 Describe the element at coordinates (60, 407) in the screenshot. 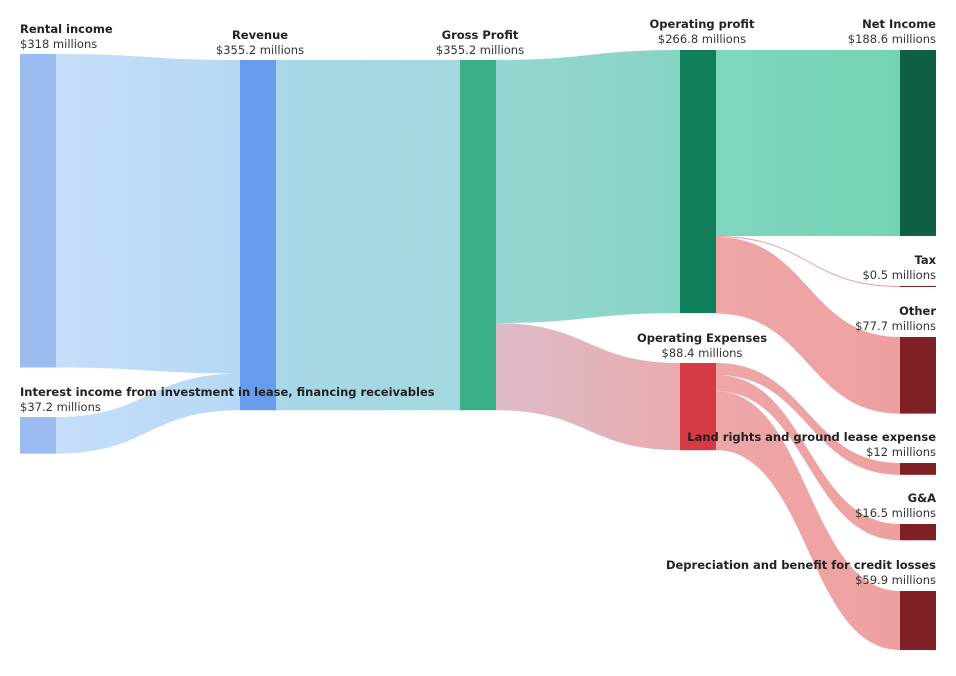

I see `node-value-interest: $37.2 millions` at that location.